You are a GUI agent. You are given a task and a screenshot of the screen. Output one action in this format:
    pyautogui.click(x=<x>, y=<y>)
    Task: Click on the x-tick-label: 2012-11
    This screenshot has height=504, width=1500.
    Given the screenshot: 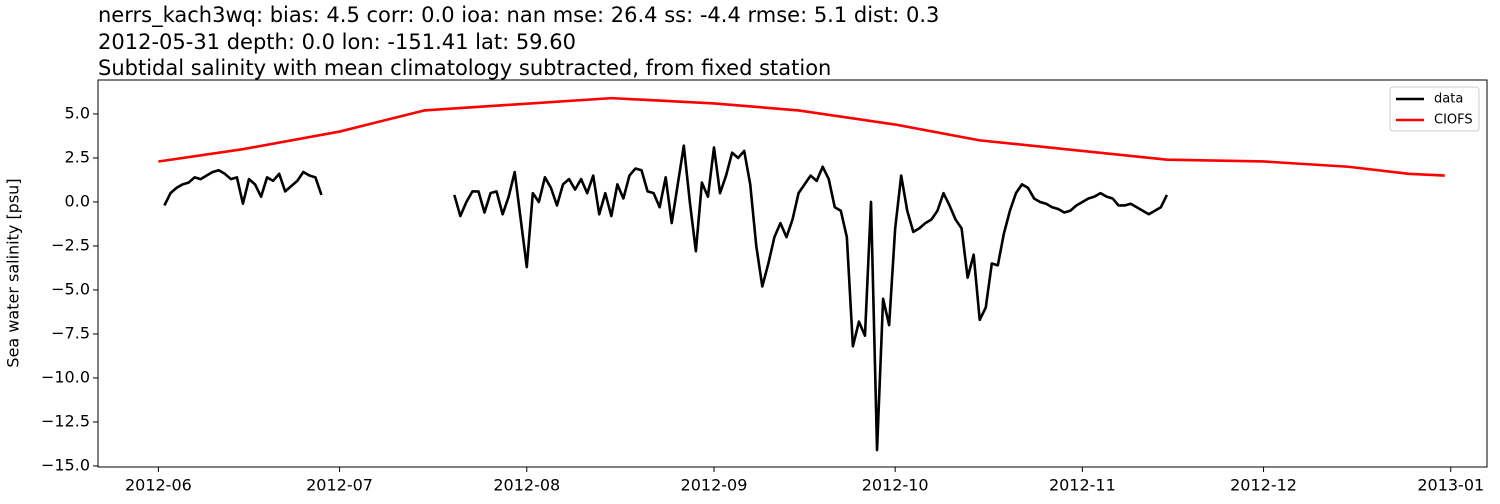 What is the action you would take?
    pyautogui.click(x=1082, y=485)
    